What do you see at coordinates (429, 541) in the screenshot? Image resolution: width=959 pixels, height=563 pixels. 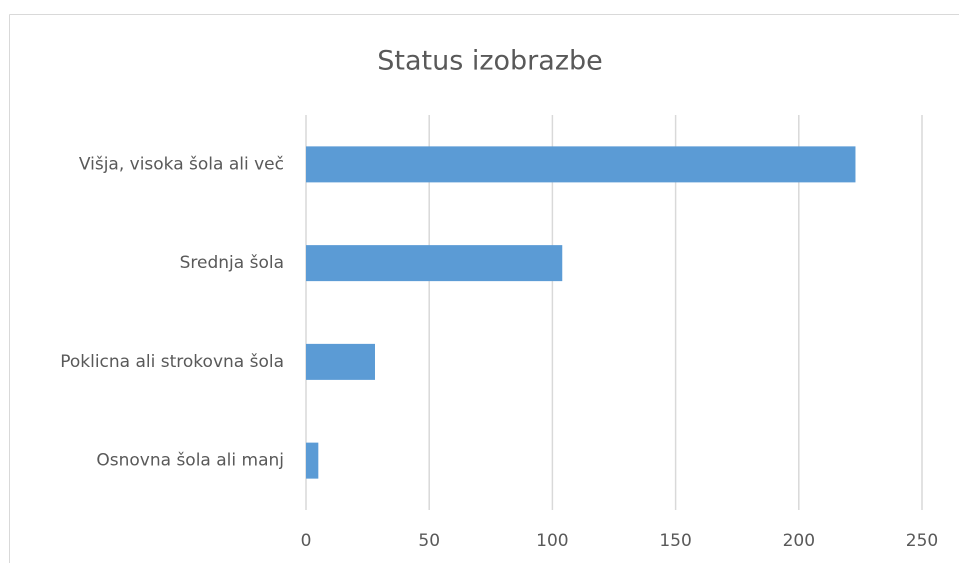 I see `x-tick-label: 50` at bounding box center [429, 541].